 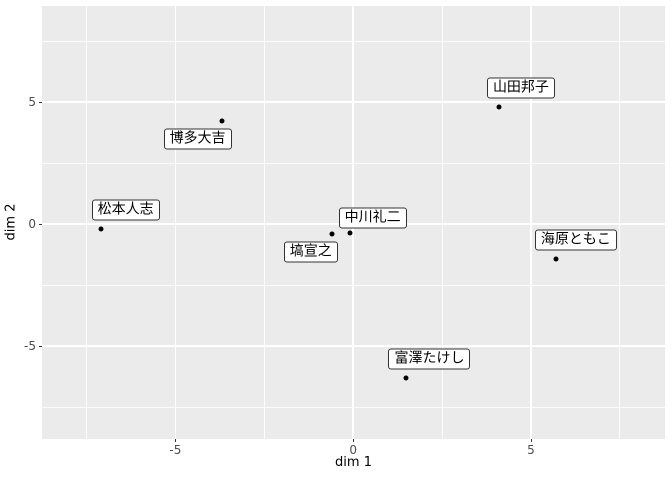 I want to click on point-label: 松本人志, so click(x=125, y=210).